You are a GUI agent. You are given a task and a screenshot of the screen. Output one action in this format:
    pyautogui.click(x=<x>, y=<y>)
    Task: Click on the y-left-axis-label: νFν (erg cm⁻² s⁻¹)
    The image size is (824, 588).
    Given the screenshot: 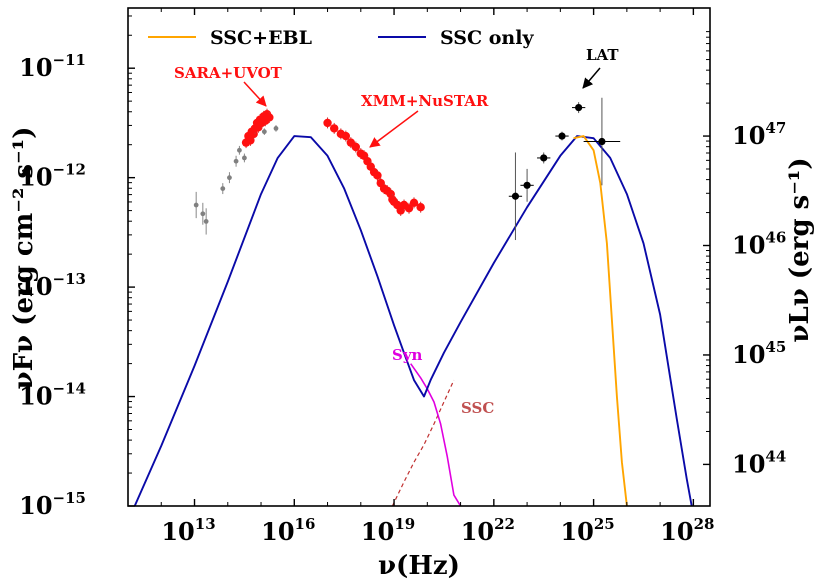 What is the action you would take?
    pyautogui.click(x=24, y=258)
    